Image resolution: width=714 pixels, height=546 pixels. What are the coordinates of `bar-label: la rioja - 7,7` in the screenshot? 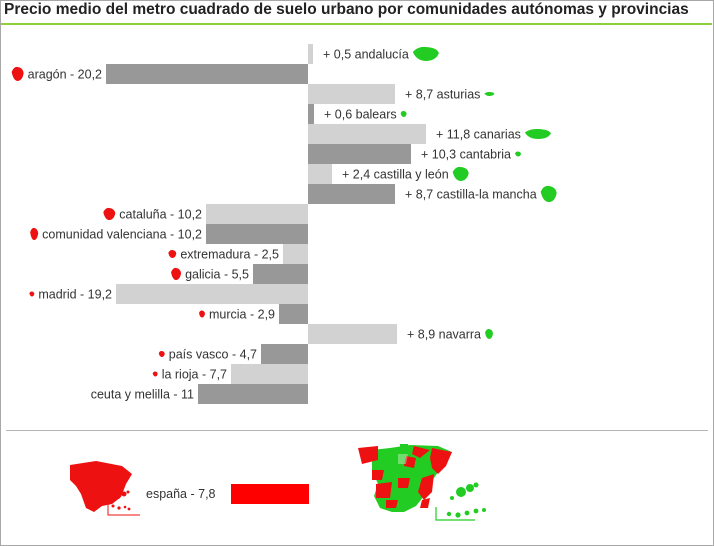 It's located at (194, 375).